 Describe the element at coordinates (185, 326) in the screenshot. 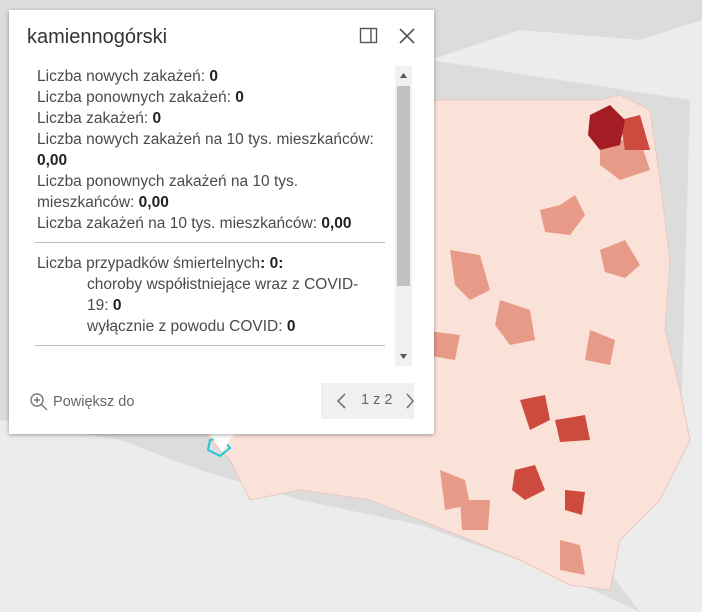

I see `deaths-item-label: wyłącznie z powodu COVID:` at that location.